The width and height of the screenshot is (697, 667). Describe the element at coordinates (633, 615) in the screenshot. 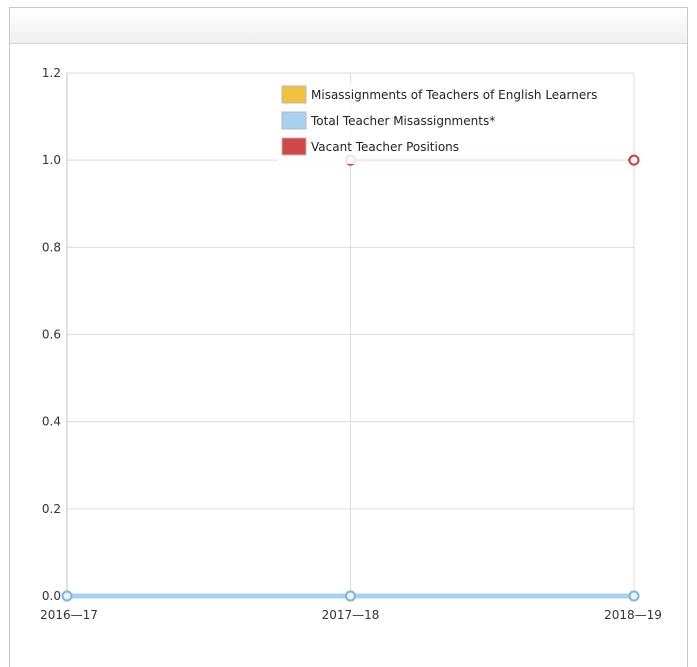

I see `x-tick-label: 2018—19` at that location.